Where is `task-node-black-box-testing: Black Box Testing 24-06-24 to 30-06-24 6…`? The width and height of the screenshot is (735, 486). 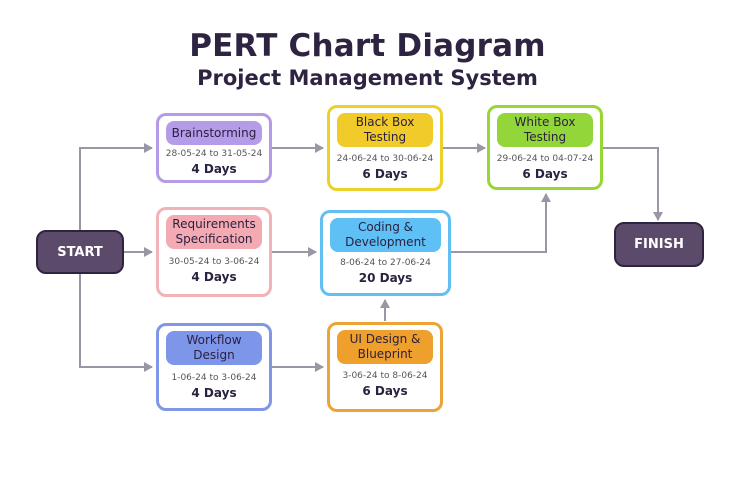
task-node-black-box-testing: Black Box Testing 24-06-24 to 30-06-24 6… is located at coordinates (385, 148).